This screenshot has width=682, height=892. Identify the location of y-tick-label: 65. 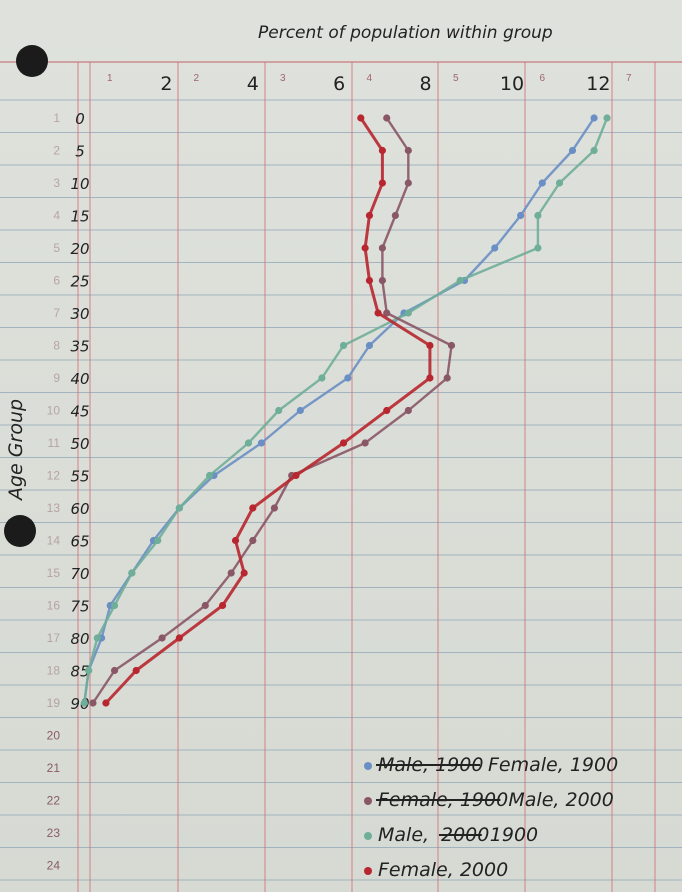
(79, 542).